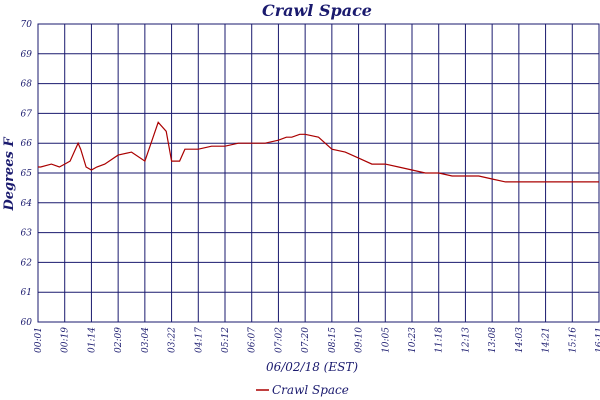 The height and width of the screenshot is (400, 600). What do you see at coordinates (279, 340) in the screenshot?
I see `x-tick-label: 07:02` at bounding box center [279, 340].